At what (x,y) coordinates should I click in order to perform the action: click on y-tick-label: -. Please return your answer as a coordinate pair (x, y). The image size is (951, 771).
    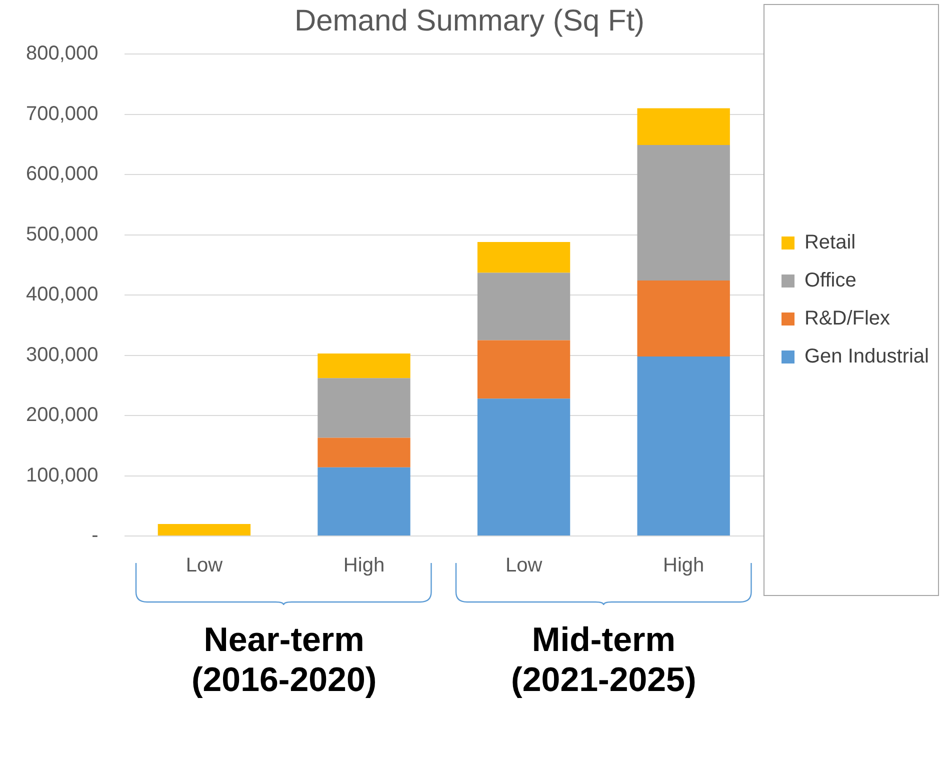
    Looking at the image, I should click on (95, 535).